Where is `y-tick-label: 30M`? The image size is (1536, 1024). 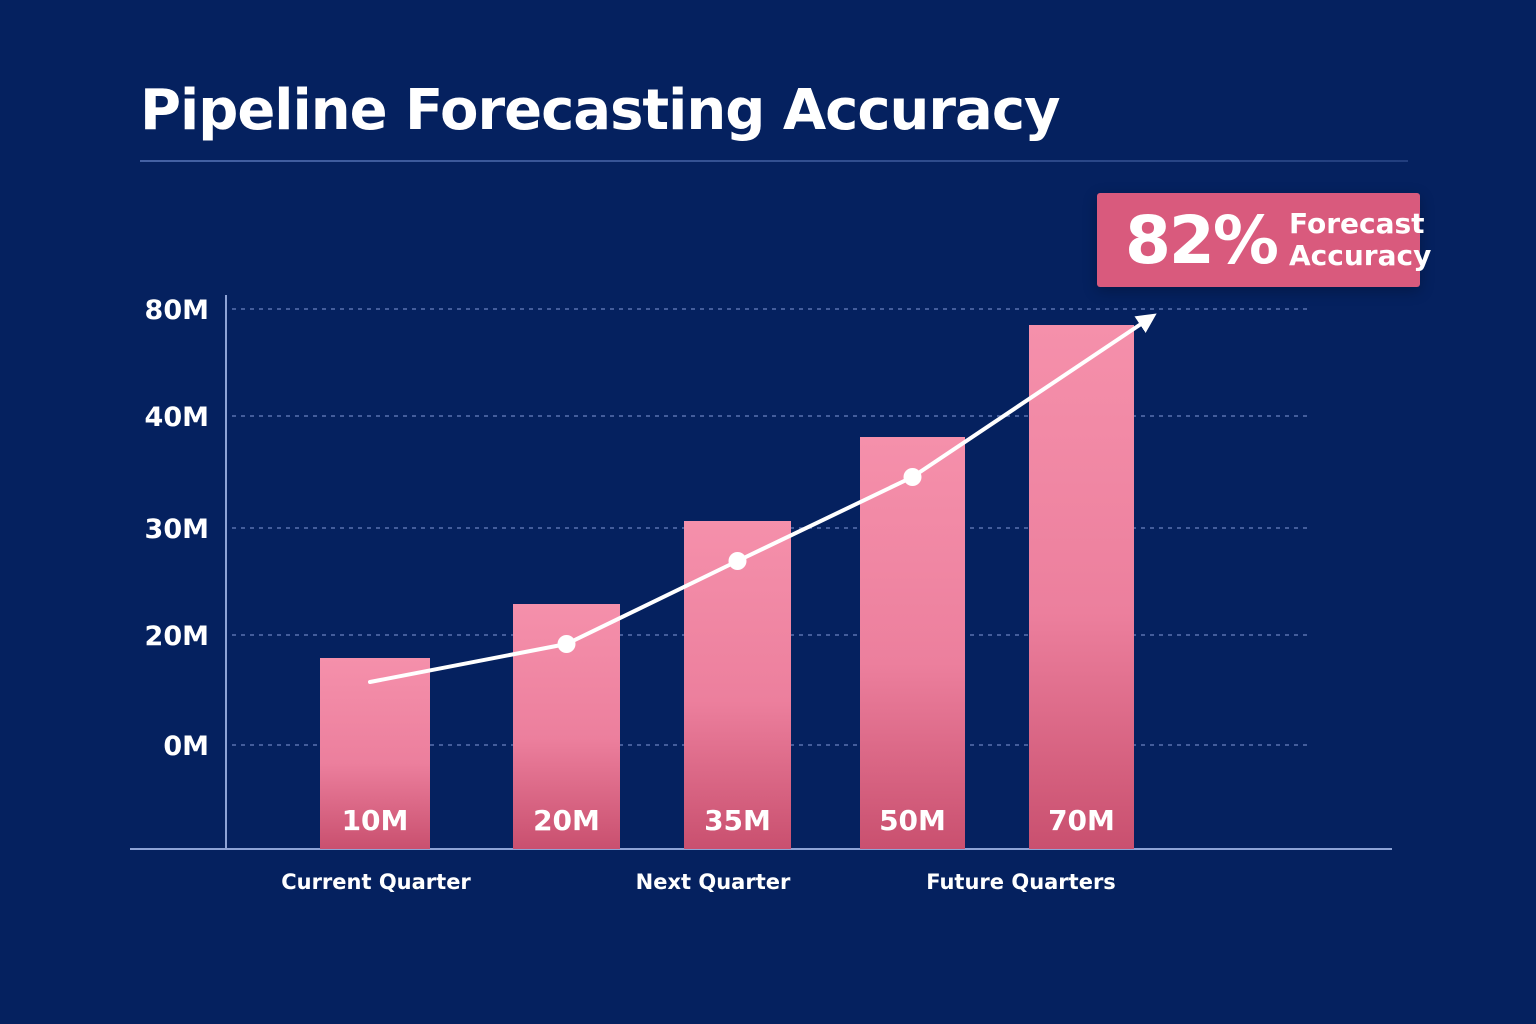
y-tick-label: 30M is located at coordinates (177, 529).